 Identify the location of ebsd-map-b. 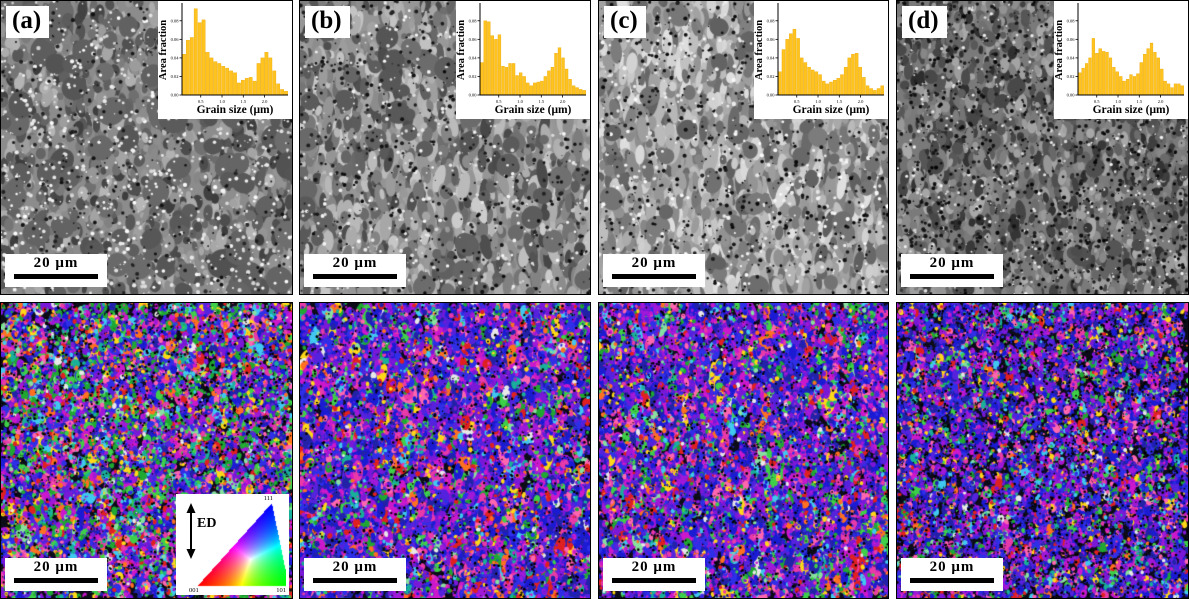
(445, 450).